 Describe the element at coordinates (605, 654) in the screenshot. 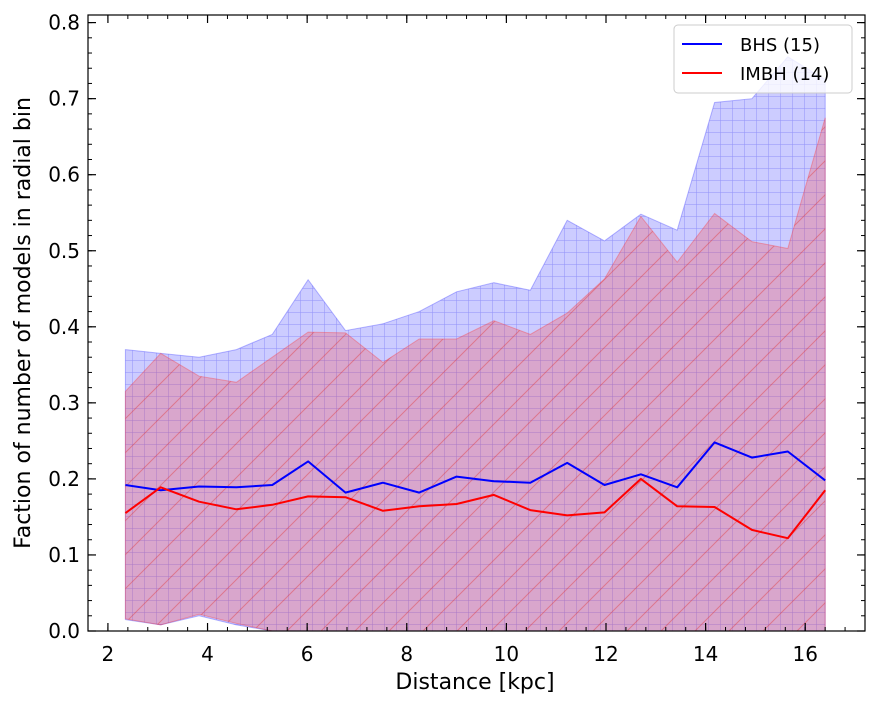

I see `x-tick-label: 12` at that location.